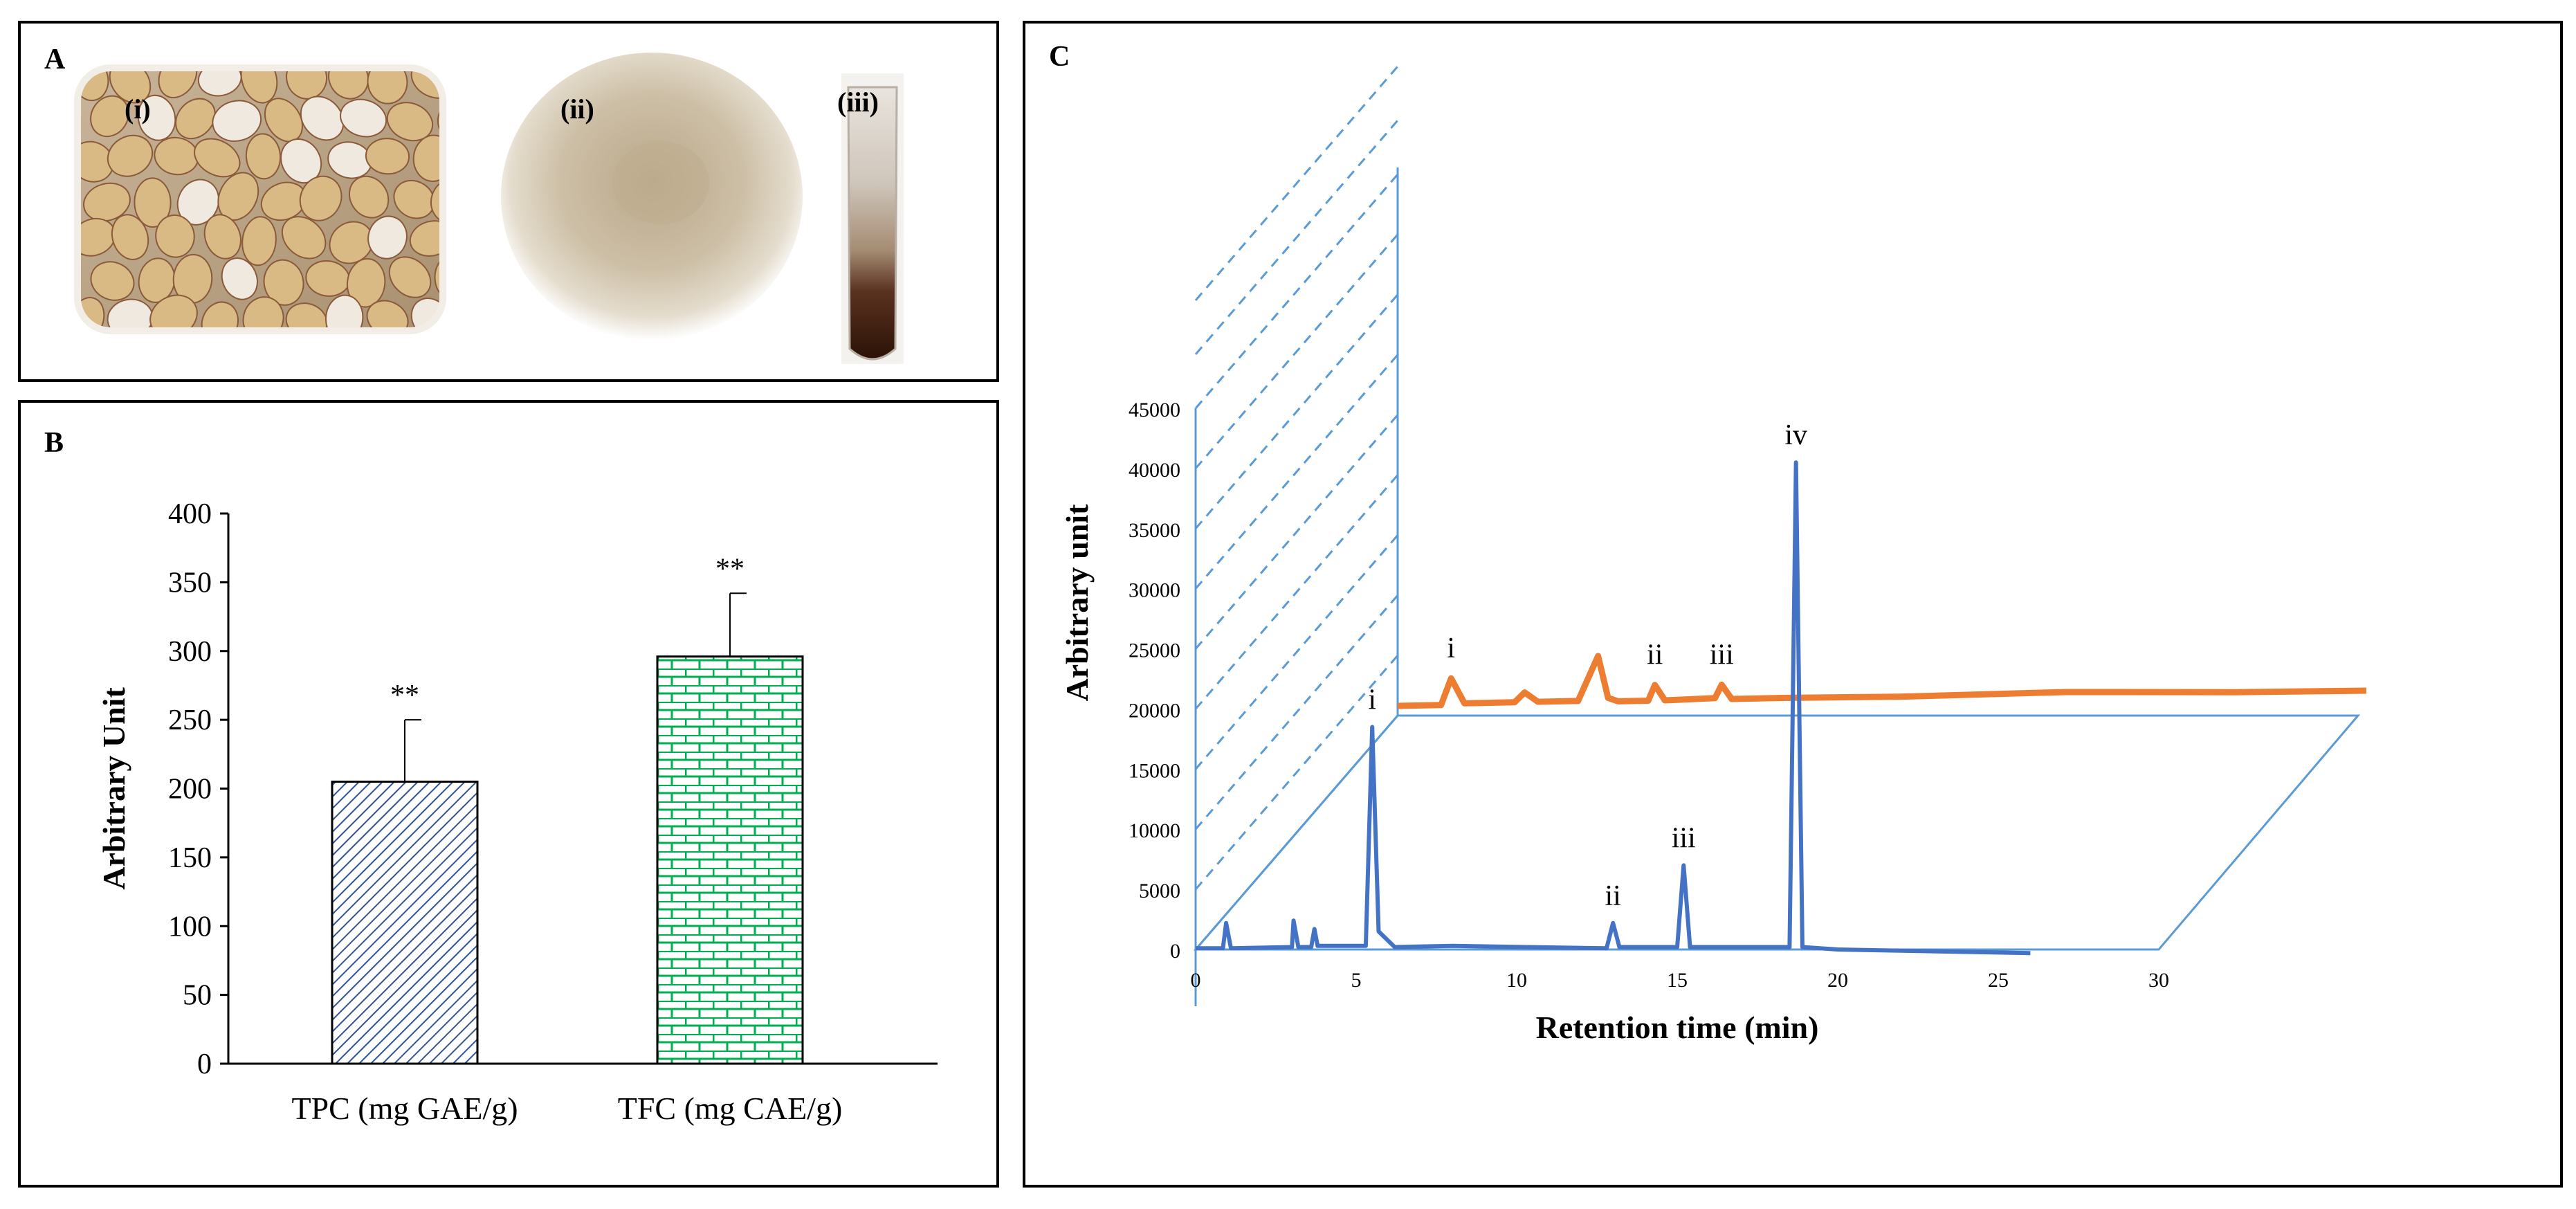 The width and height of the screenshot is (2576, 1209). I want to click on y-tick-label: 30000, so click(1155, 590).